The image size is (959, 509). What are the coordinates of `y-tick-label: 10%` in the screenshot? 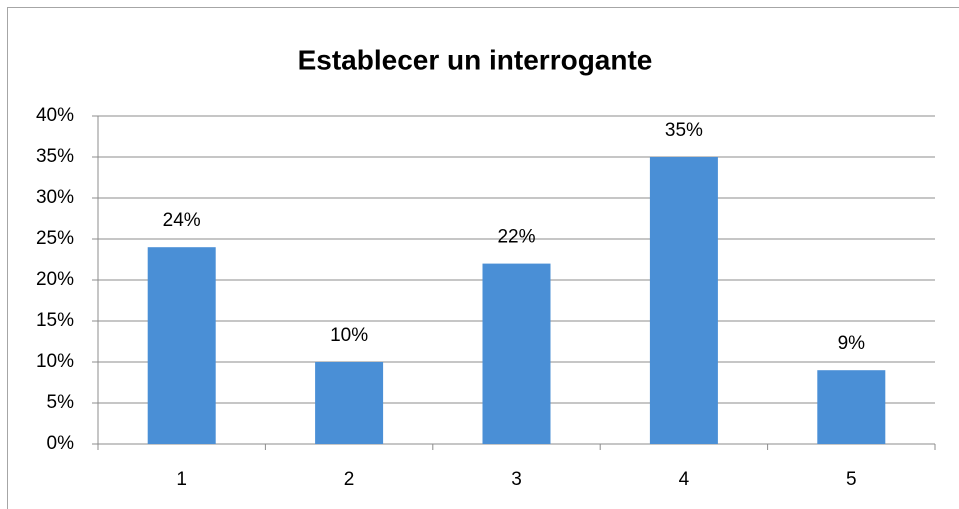 It's located at (55, 361).